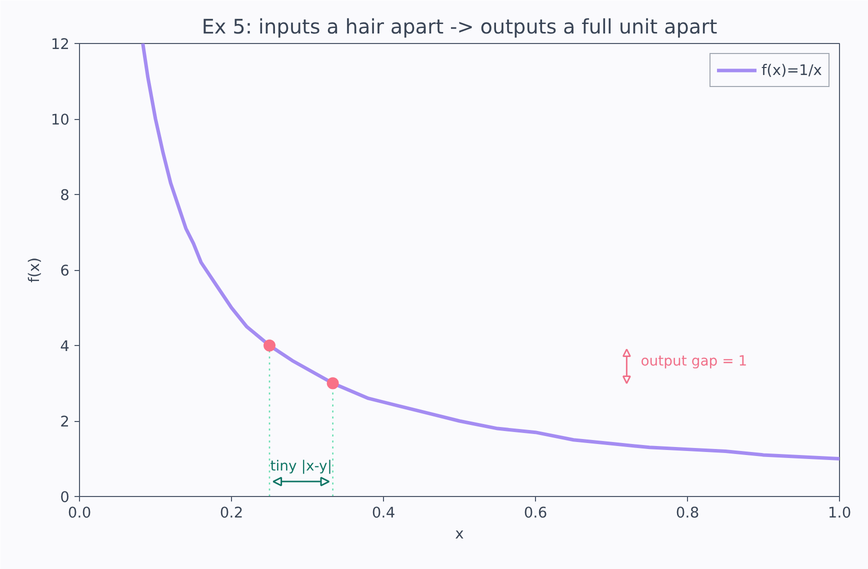  Describe the element at coordinates (65, 271) in the screenshot. I see `y-tick-label: 6` at that location.